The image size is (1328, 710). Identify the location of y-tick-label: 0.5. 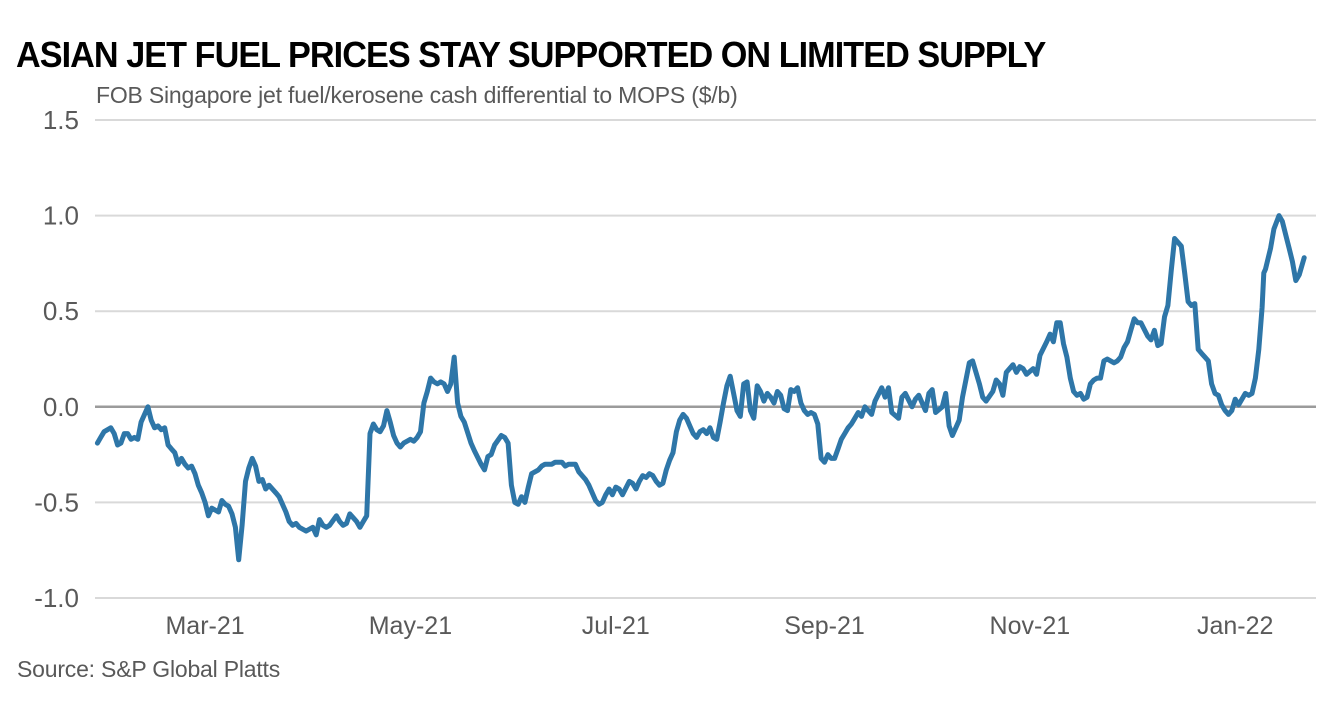
(61, 311).